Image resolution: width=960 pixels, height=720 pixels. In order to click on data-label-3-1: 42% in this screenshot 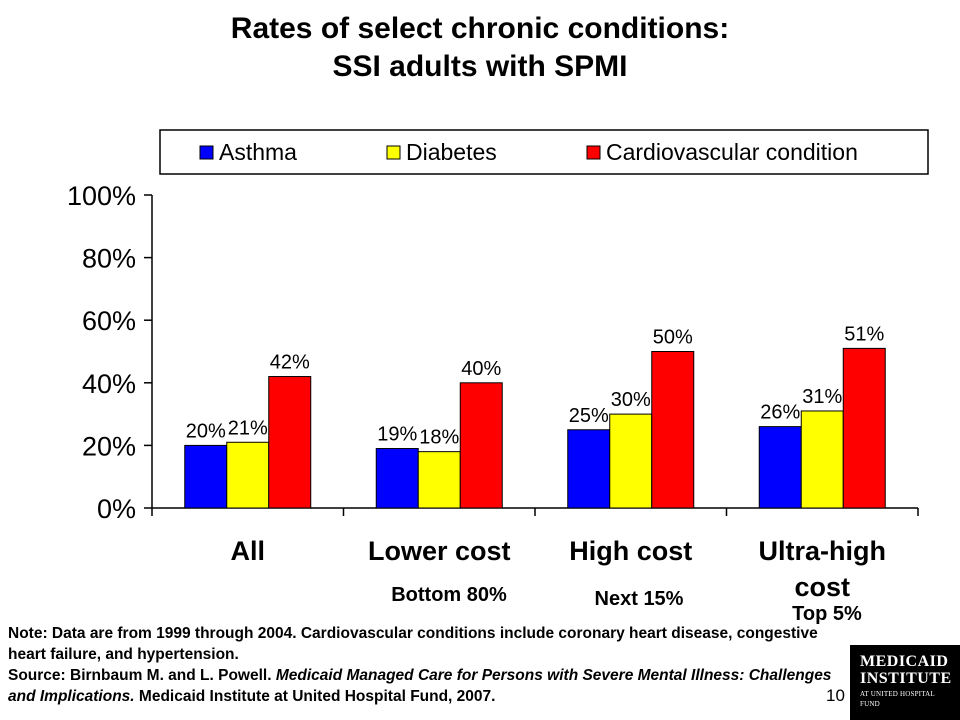, I will do `click(290, 363)`.